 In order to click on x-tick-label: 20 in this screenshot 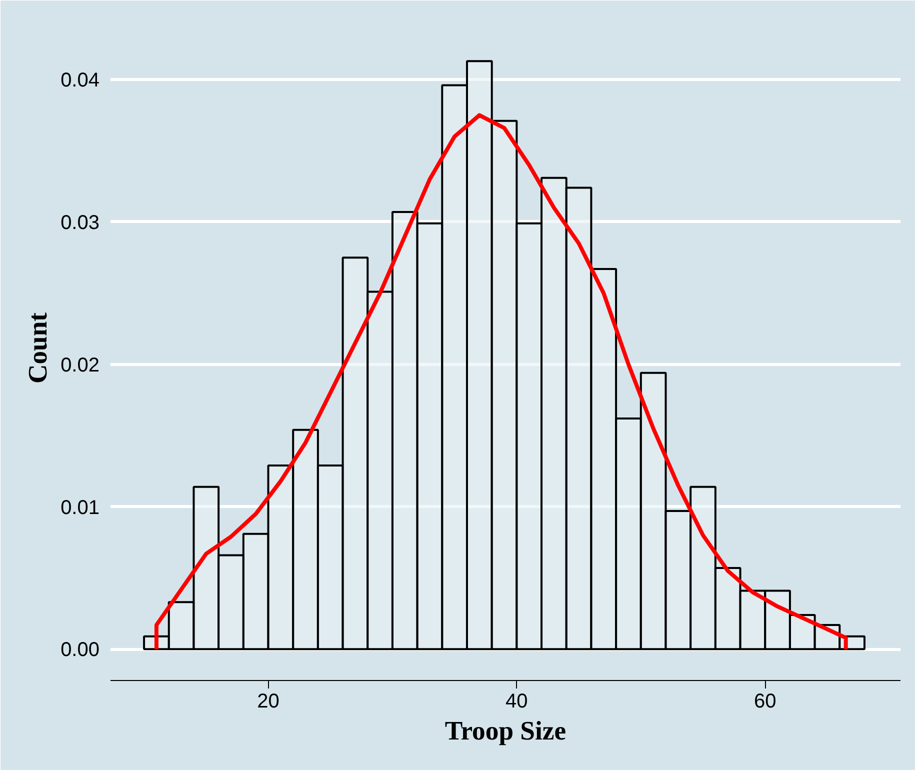, I will do `click(268, 701)`.